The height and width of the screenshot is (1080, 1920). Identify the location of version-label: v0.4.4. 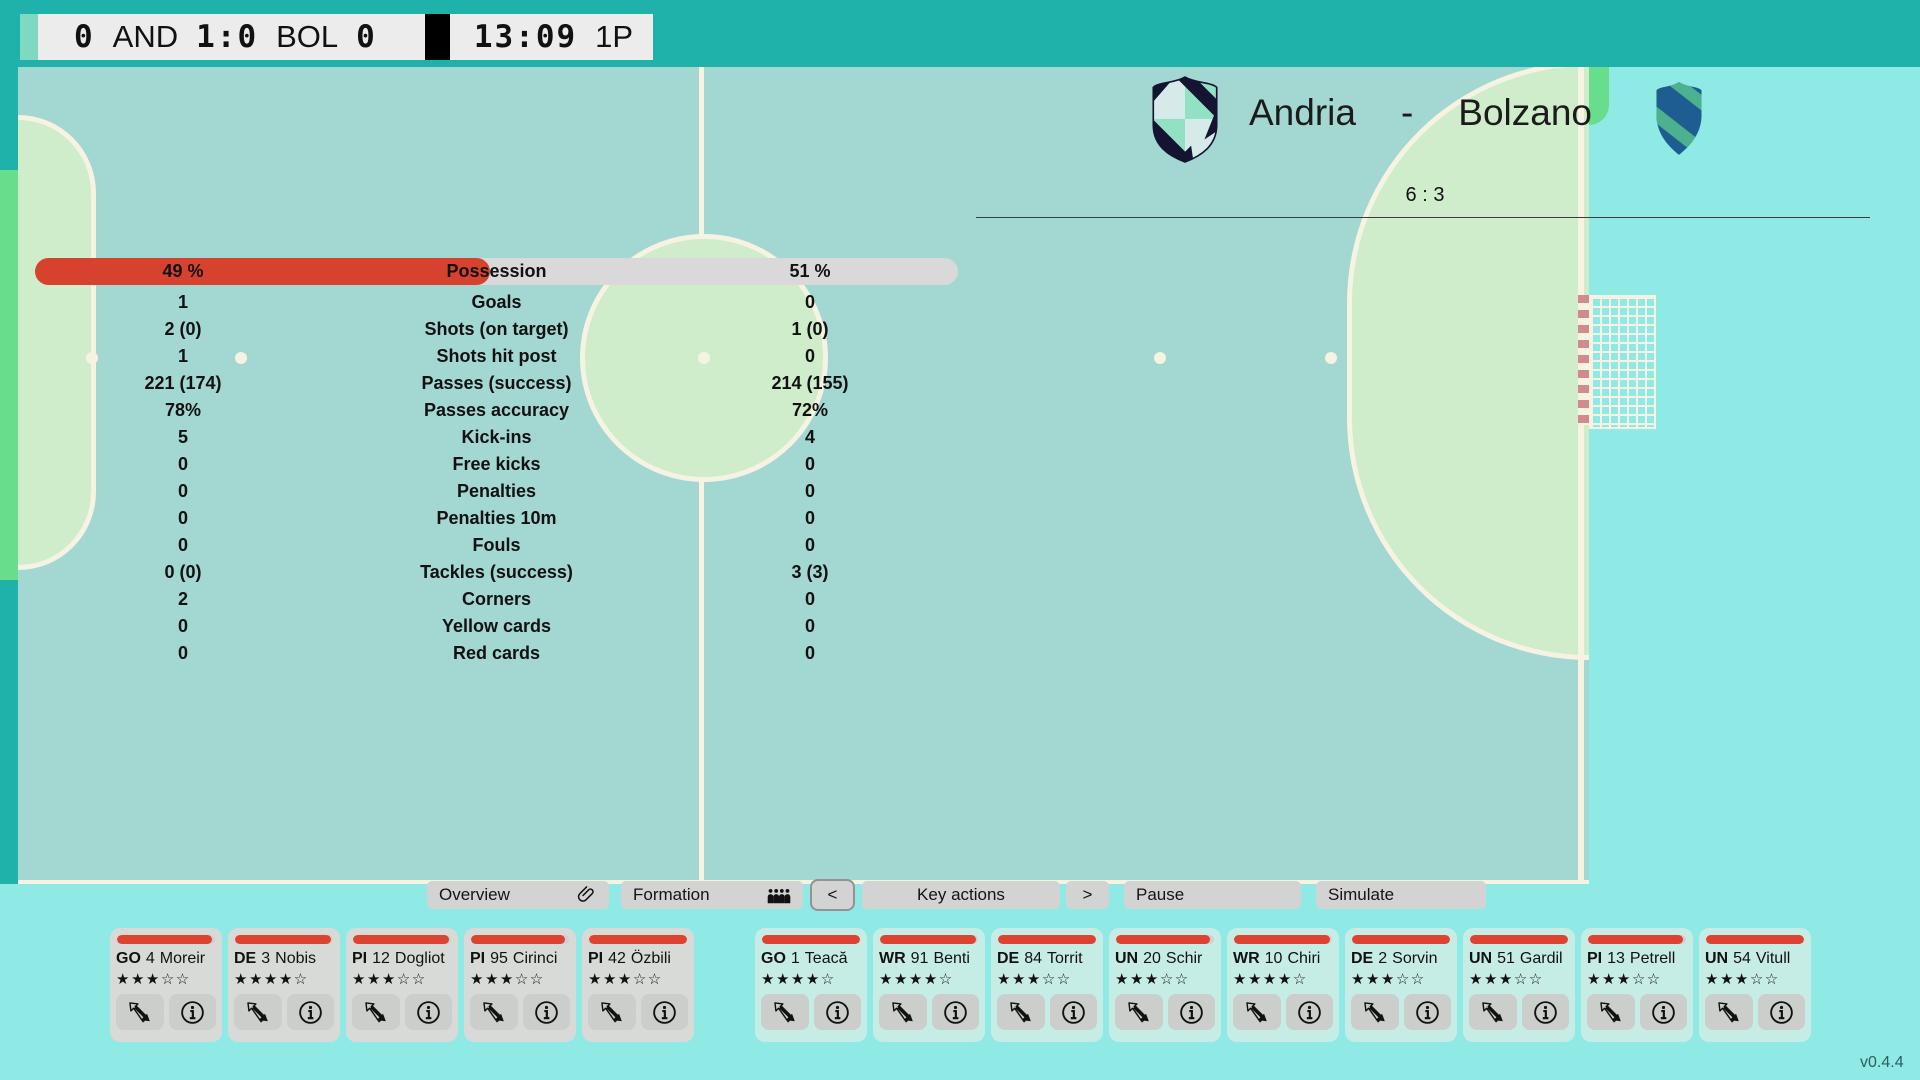
(1882, 1062).